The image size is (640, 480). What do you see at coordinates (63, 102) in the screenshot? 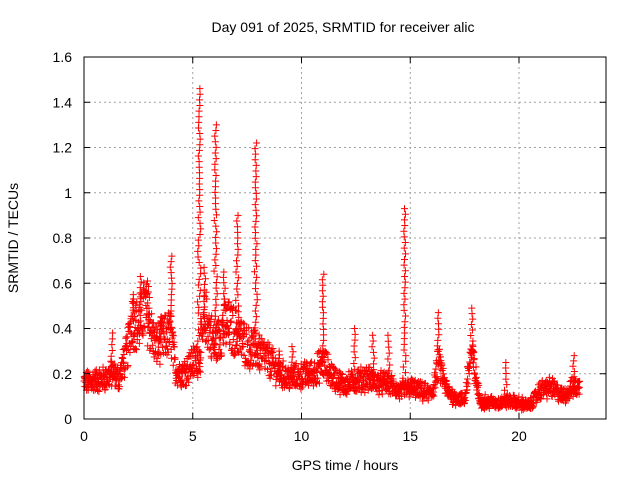
I see `y-tick-label: 1.4` at bounding box center [63, 102].